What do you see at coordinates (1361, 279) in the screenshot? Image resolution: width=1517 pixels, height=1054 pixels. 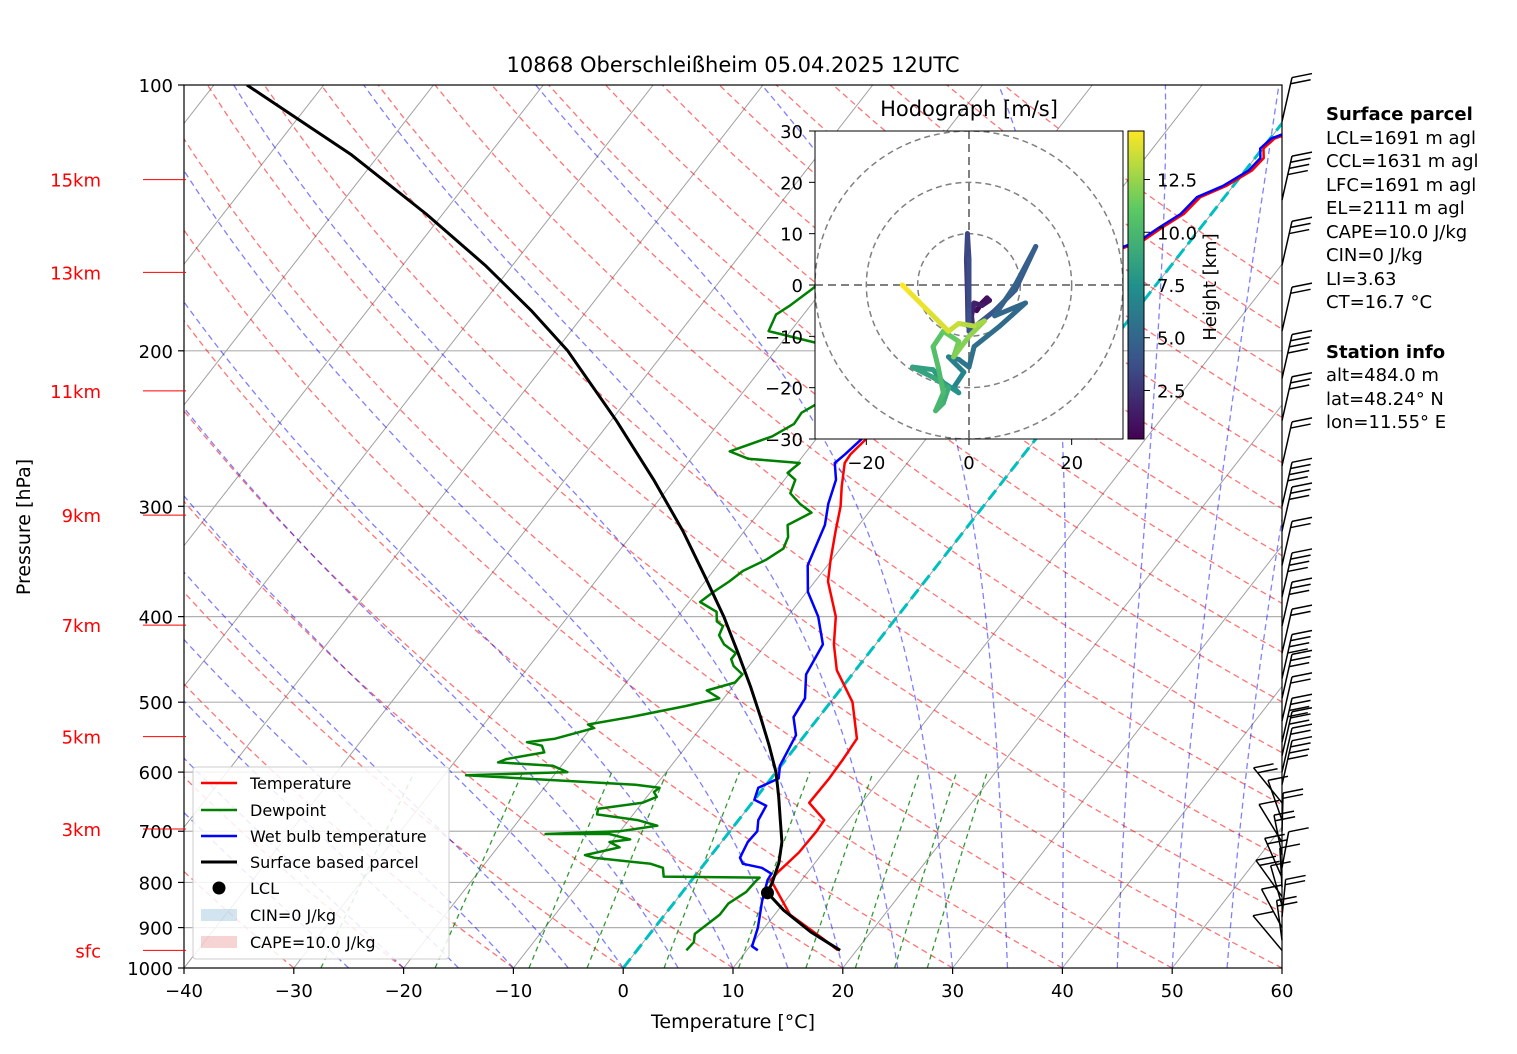 I see `surface-parcel-line: LI=3.63` at bounding box center [1361, 279].